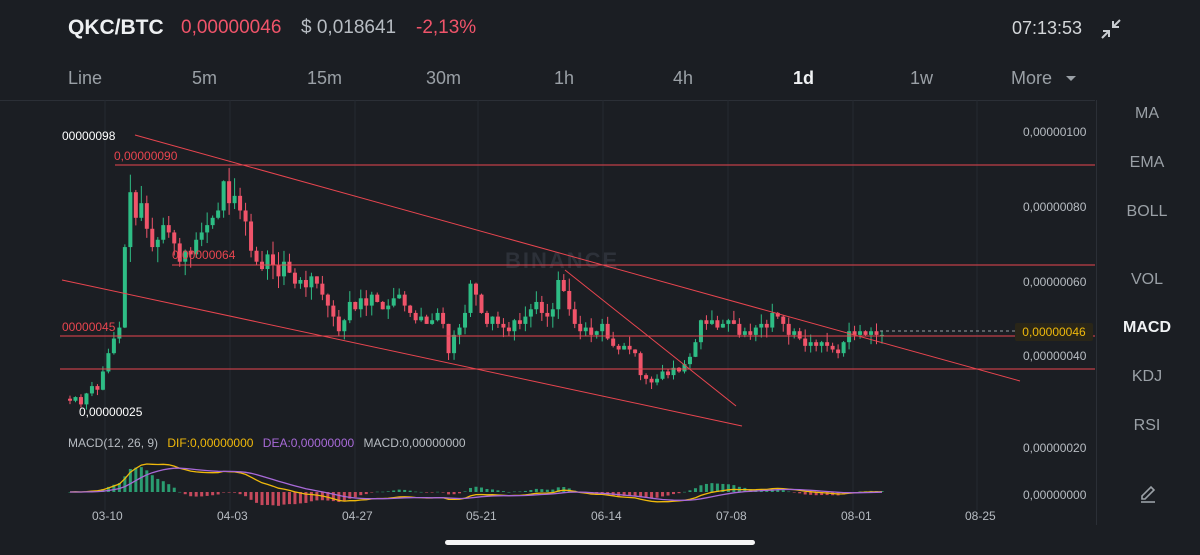  What do you see at coordinates (85, 78) in the screenshot?
I see `tab-line: Line` at bounding box center [85, 78].